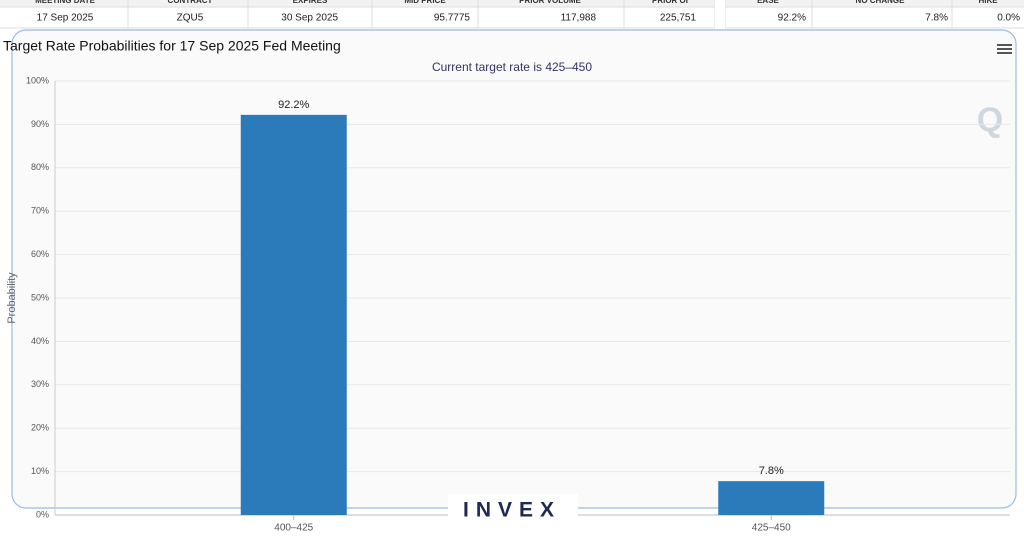 The image size is (1024, 538). What do you see at coordinates (40, 211) in the screenshot?
I see `y-tick-label: 70%` at bounding box center [40, 211].